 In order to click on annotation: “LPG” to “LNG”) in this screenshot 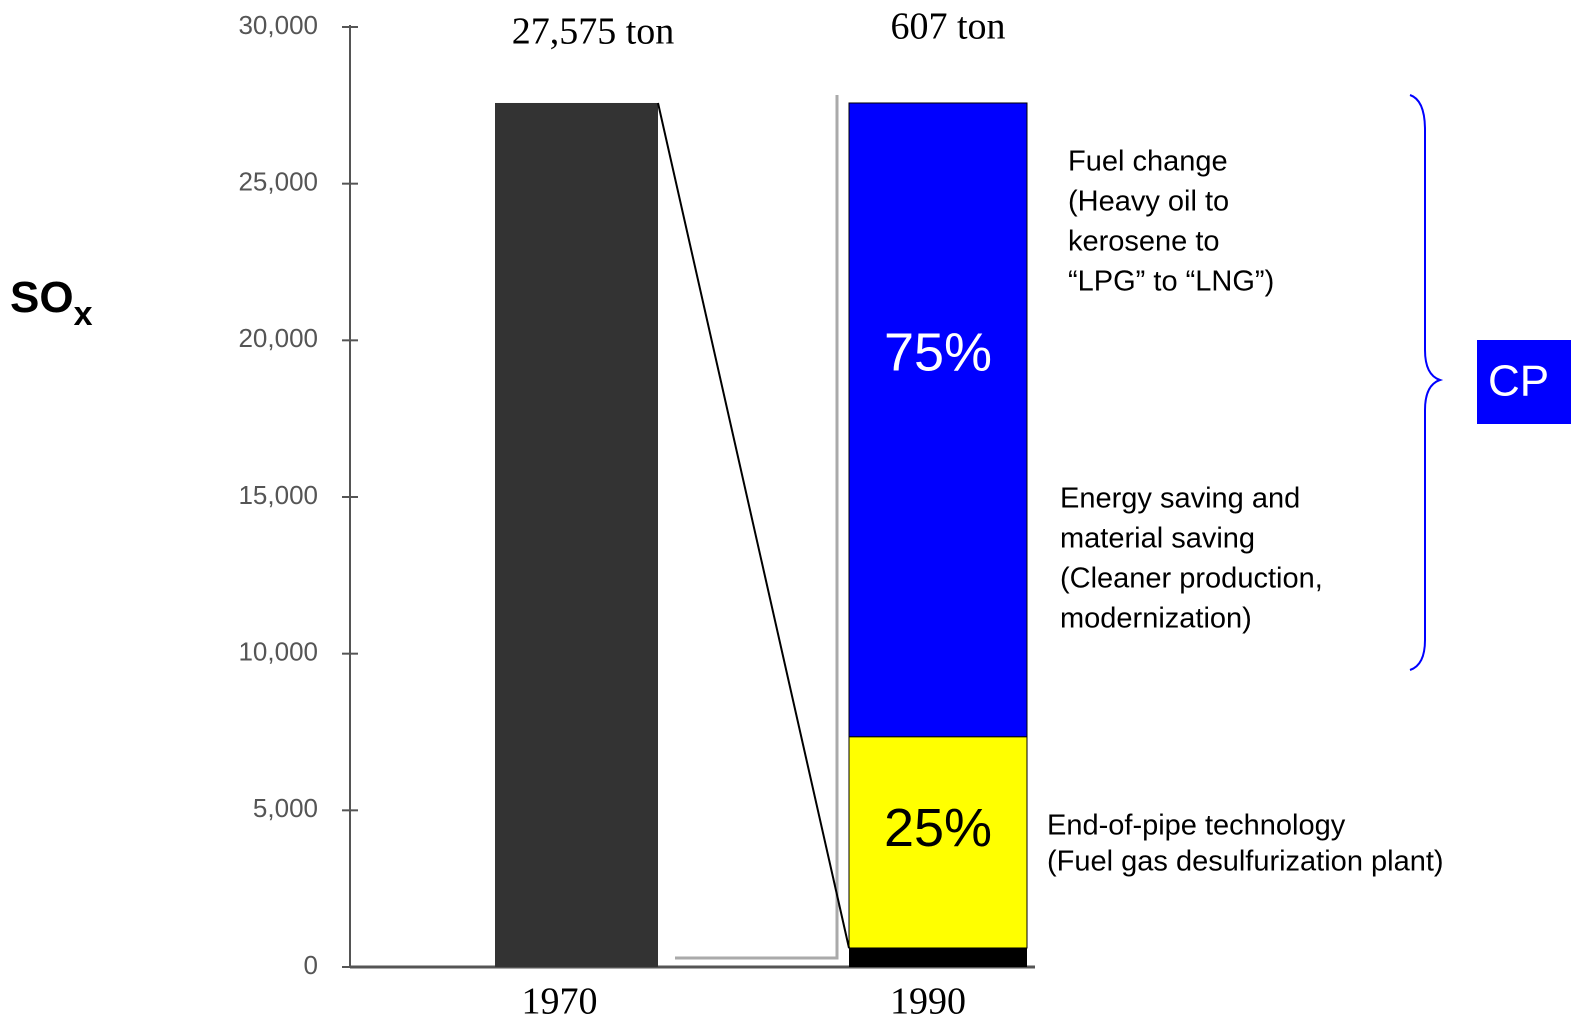, I will do `click(1171, 282)`.